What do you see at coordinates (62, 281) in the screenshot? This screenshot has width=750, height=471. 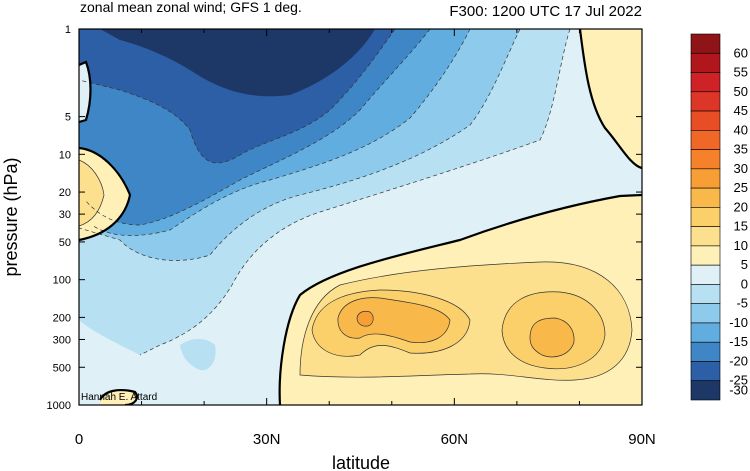 I see `y-tick-label: 100` at bounding box center [62, 281].